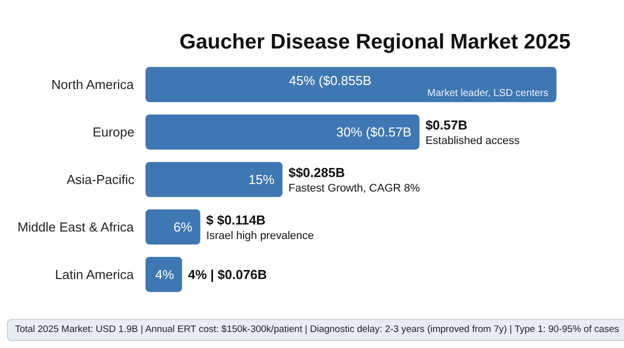  I want to click on annotation: Fastest Growth, CAGR 8%, so click(354, 188).